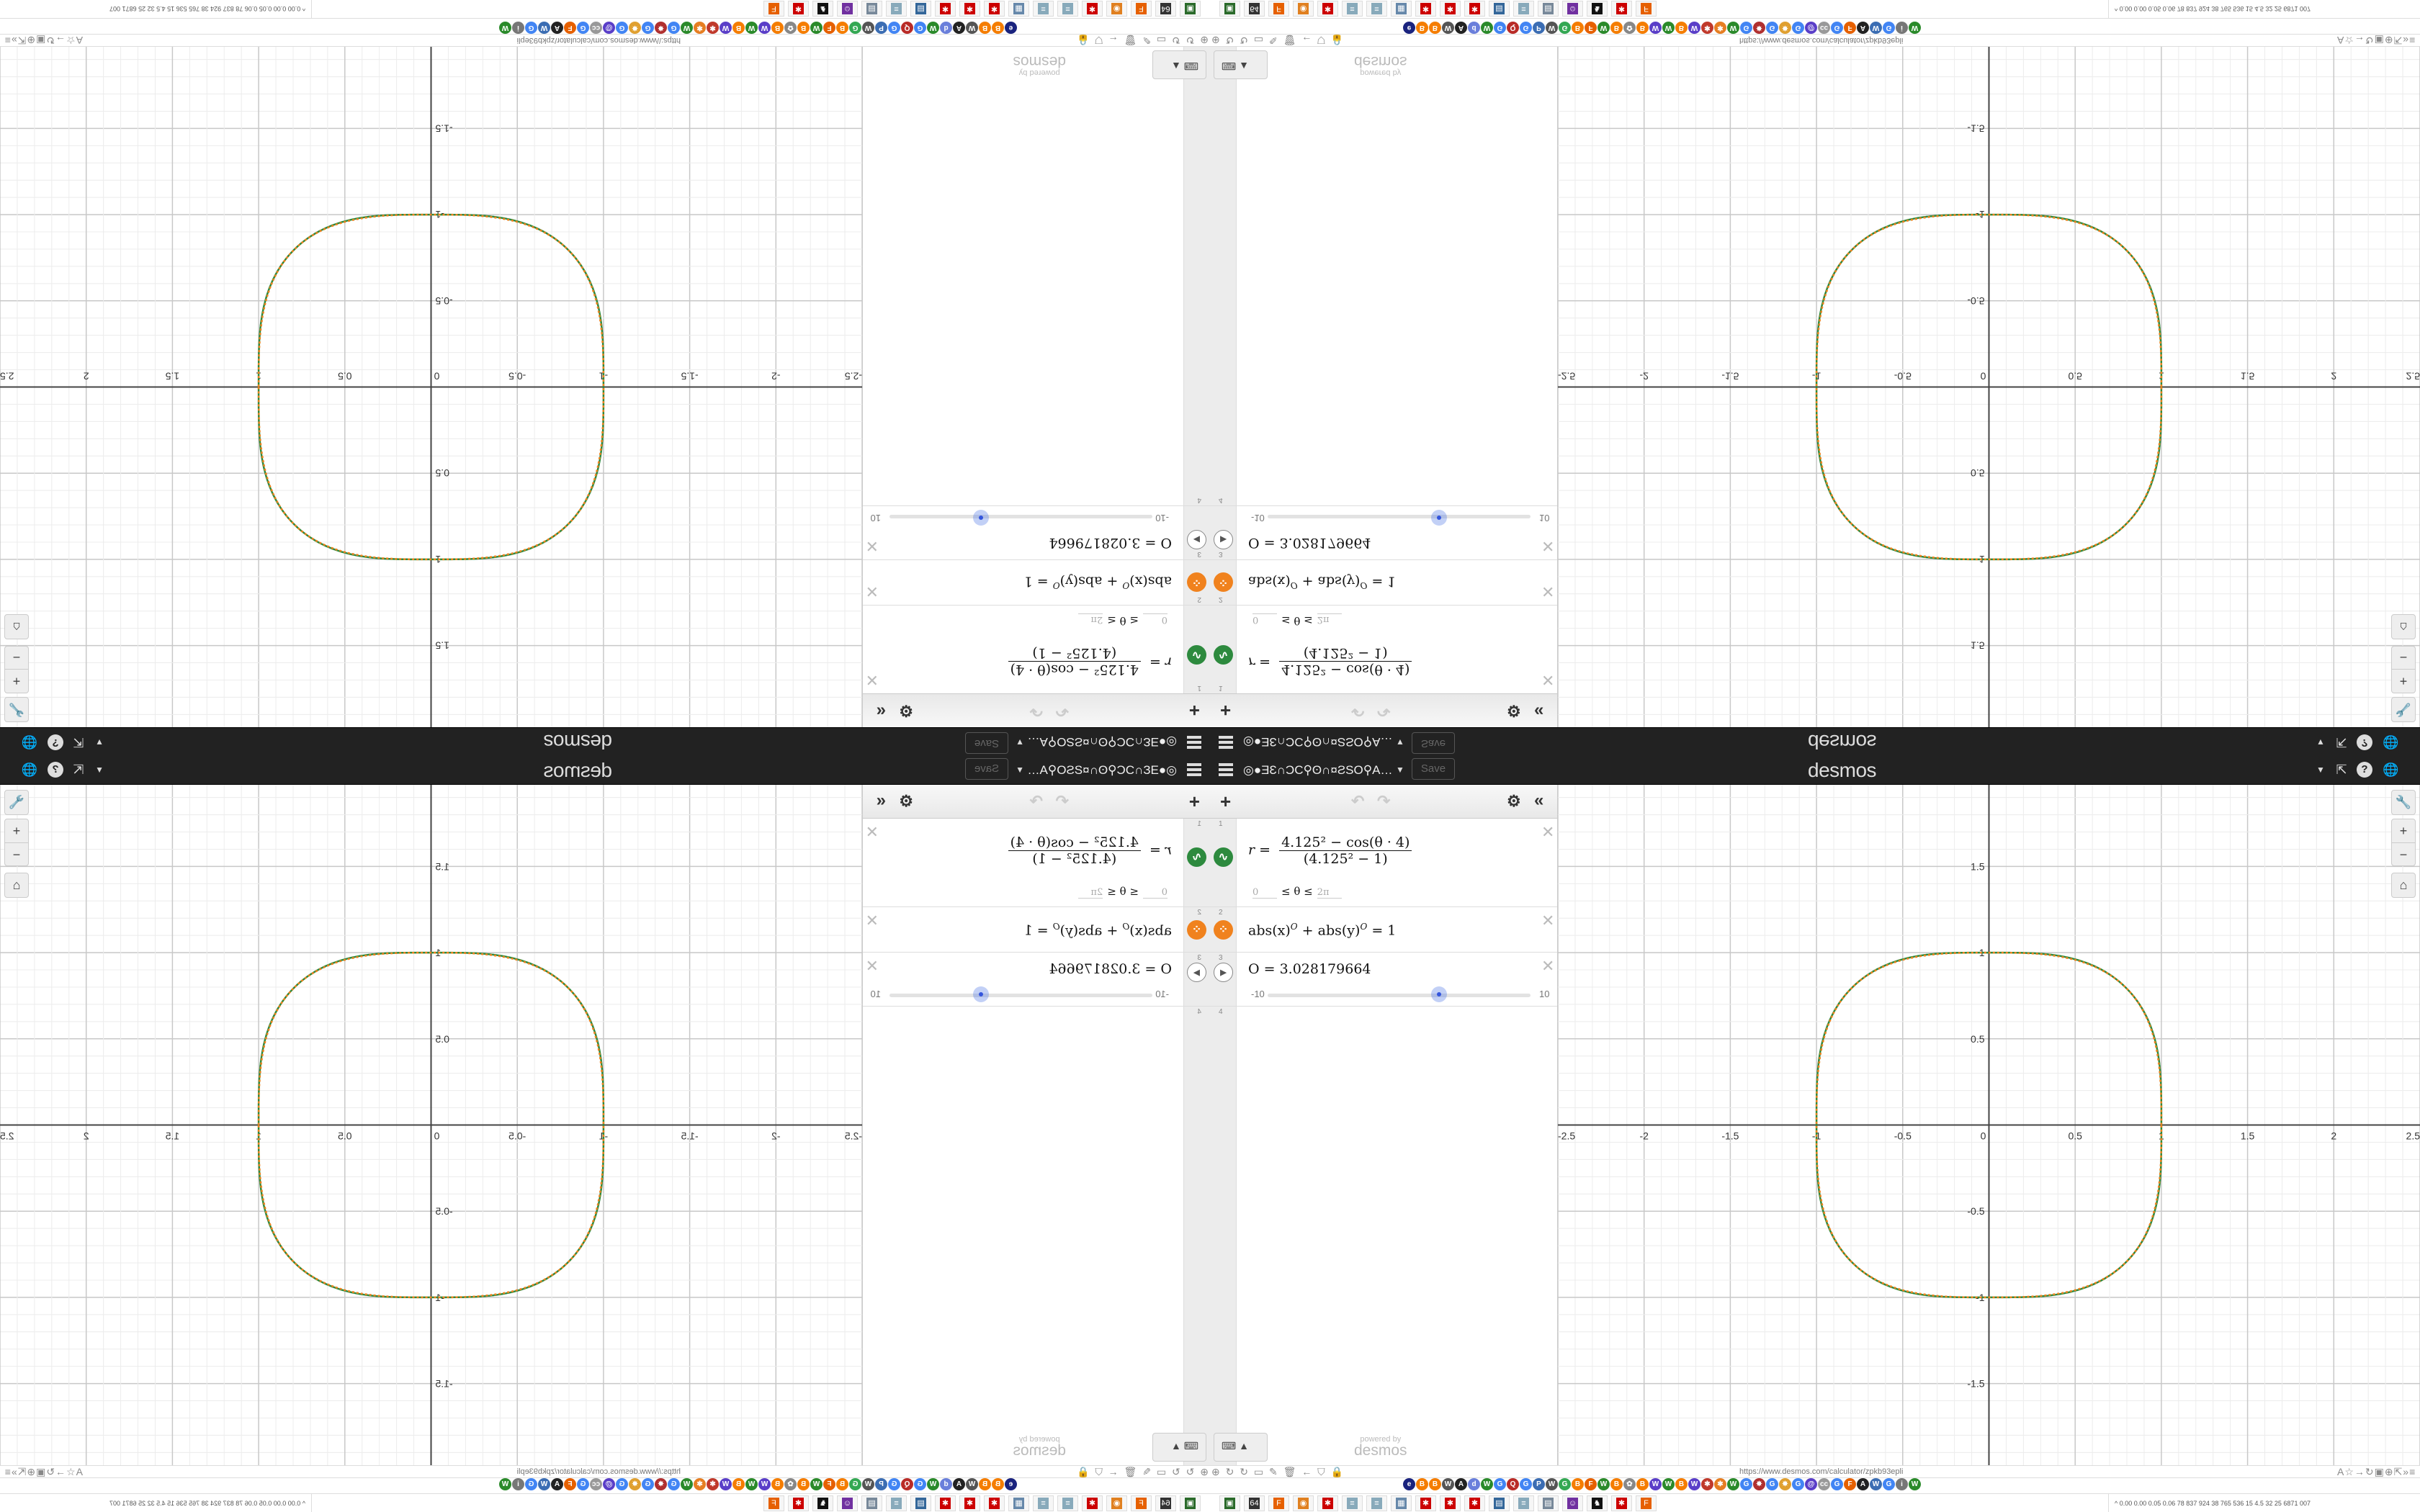 The image size is (2420, 1512). Describe the element at coordinates (823, 9) in the screenshot. I see `taskbar-app-icon: ♞` at that location.